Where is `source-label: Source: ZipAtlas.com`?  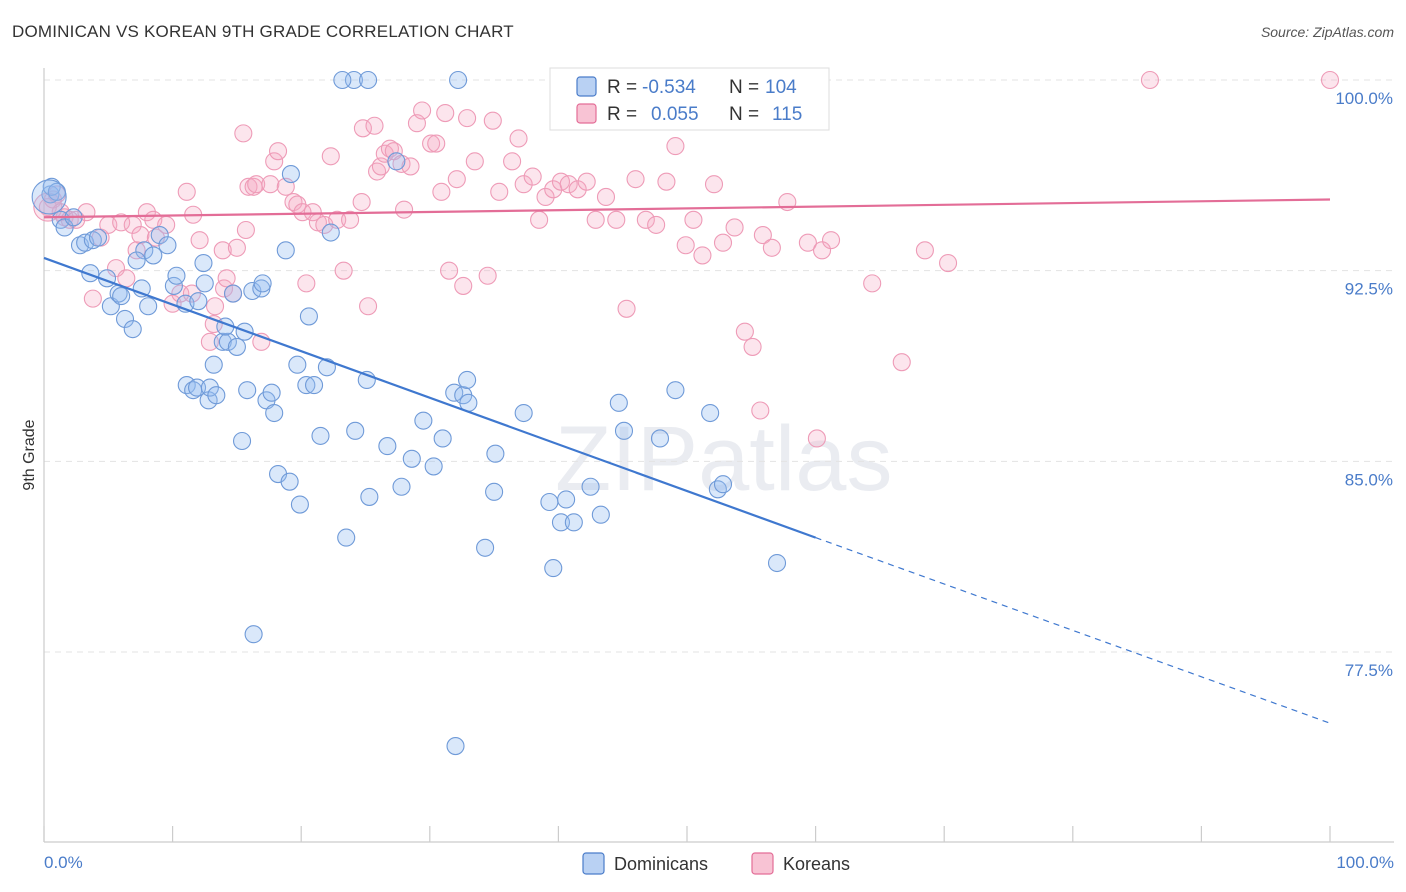 source-label: Source: ZipAtlas.com is located at coordinates (1327, 32).